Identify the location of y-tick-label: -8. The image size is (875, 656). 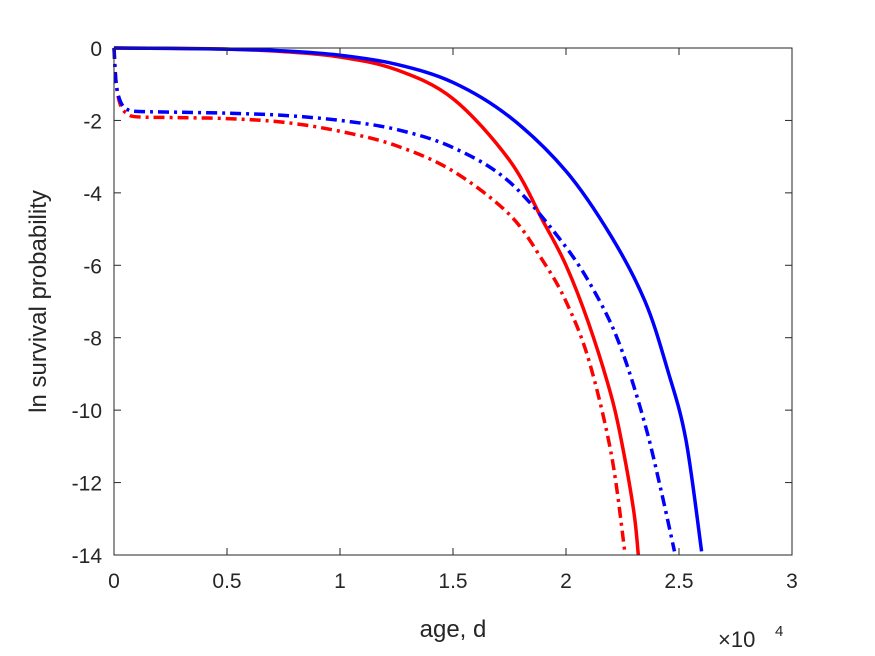
(92, 339).